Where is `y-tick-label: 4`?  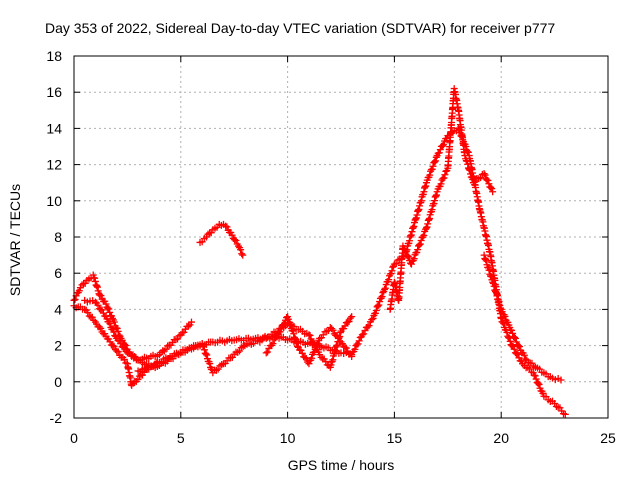
y-tick-label: 4 is located at coordinates (58, 309).